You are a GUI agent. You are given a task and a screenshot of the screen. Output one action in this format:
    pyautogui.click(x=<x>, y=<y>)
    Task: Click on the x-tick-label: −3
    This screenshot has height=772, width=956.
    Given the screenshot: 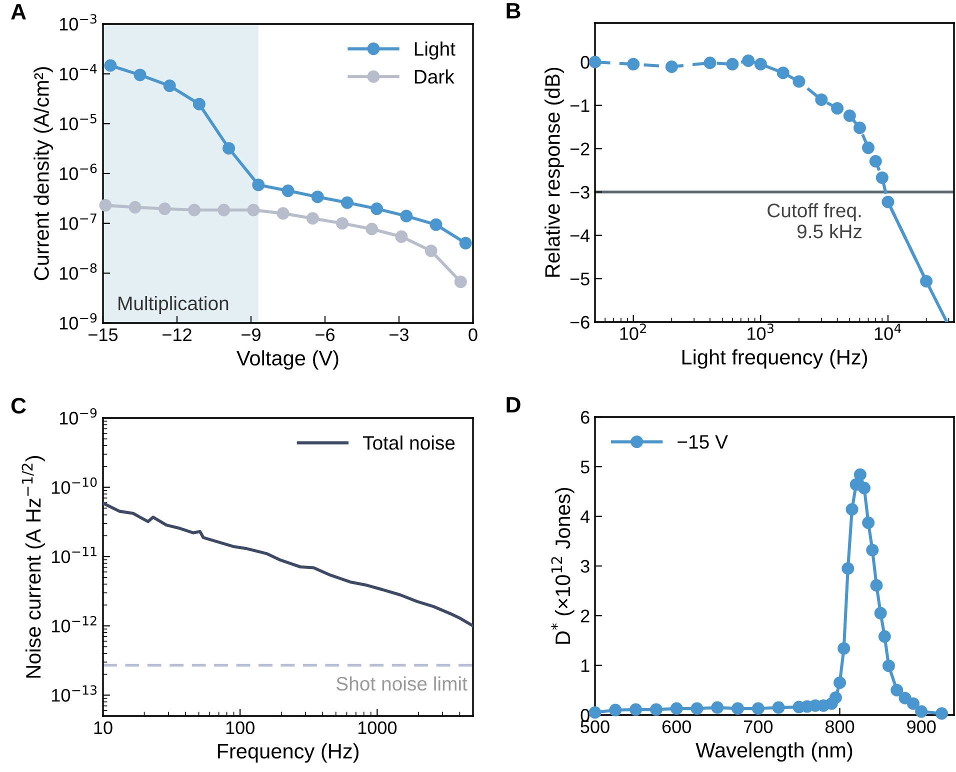 What is the action you would take?
    pyautogui.click(x=399, y=335)
    